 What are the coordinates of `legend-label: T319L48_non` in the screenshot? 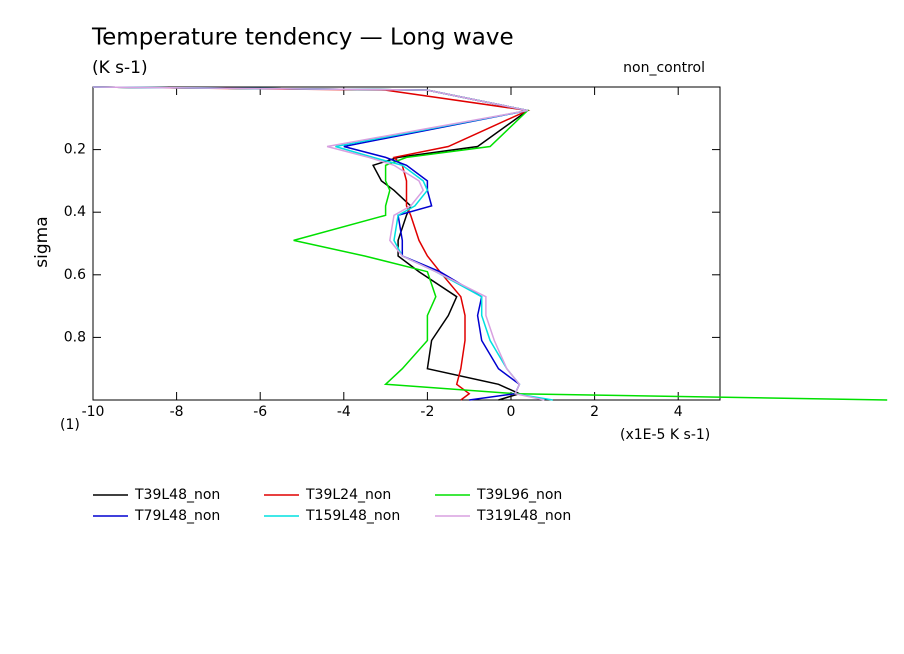 It's located at (523, 516).